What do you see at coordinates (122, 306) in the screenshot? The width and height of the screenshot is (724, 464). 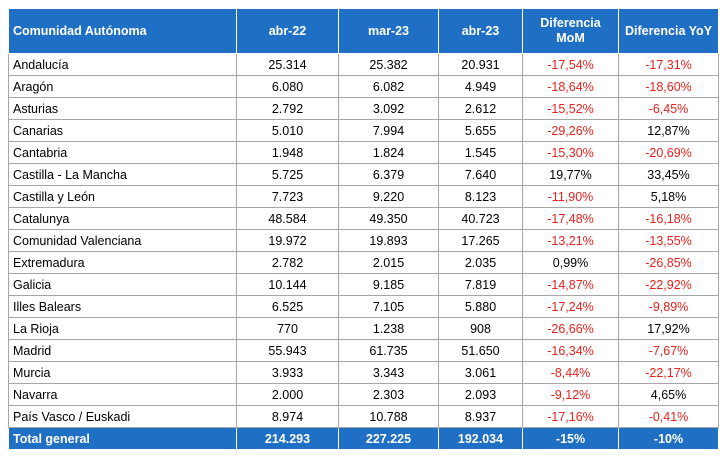 I see `region-cell: Illes Balears` at bounding box center [122, 306].